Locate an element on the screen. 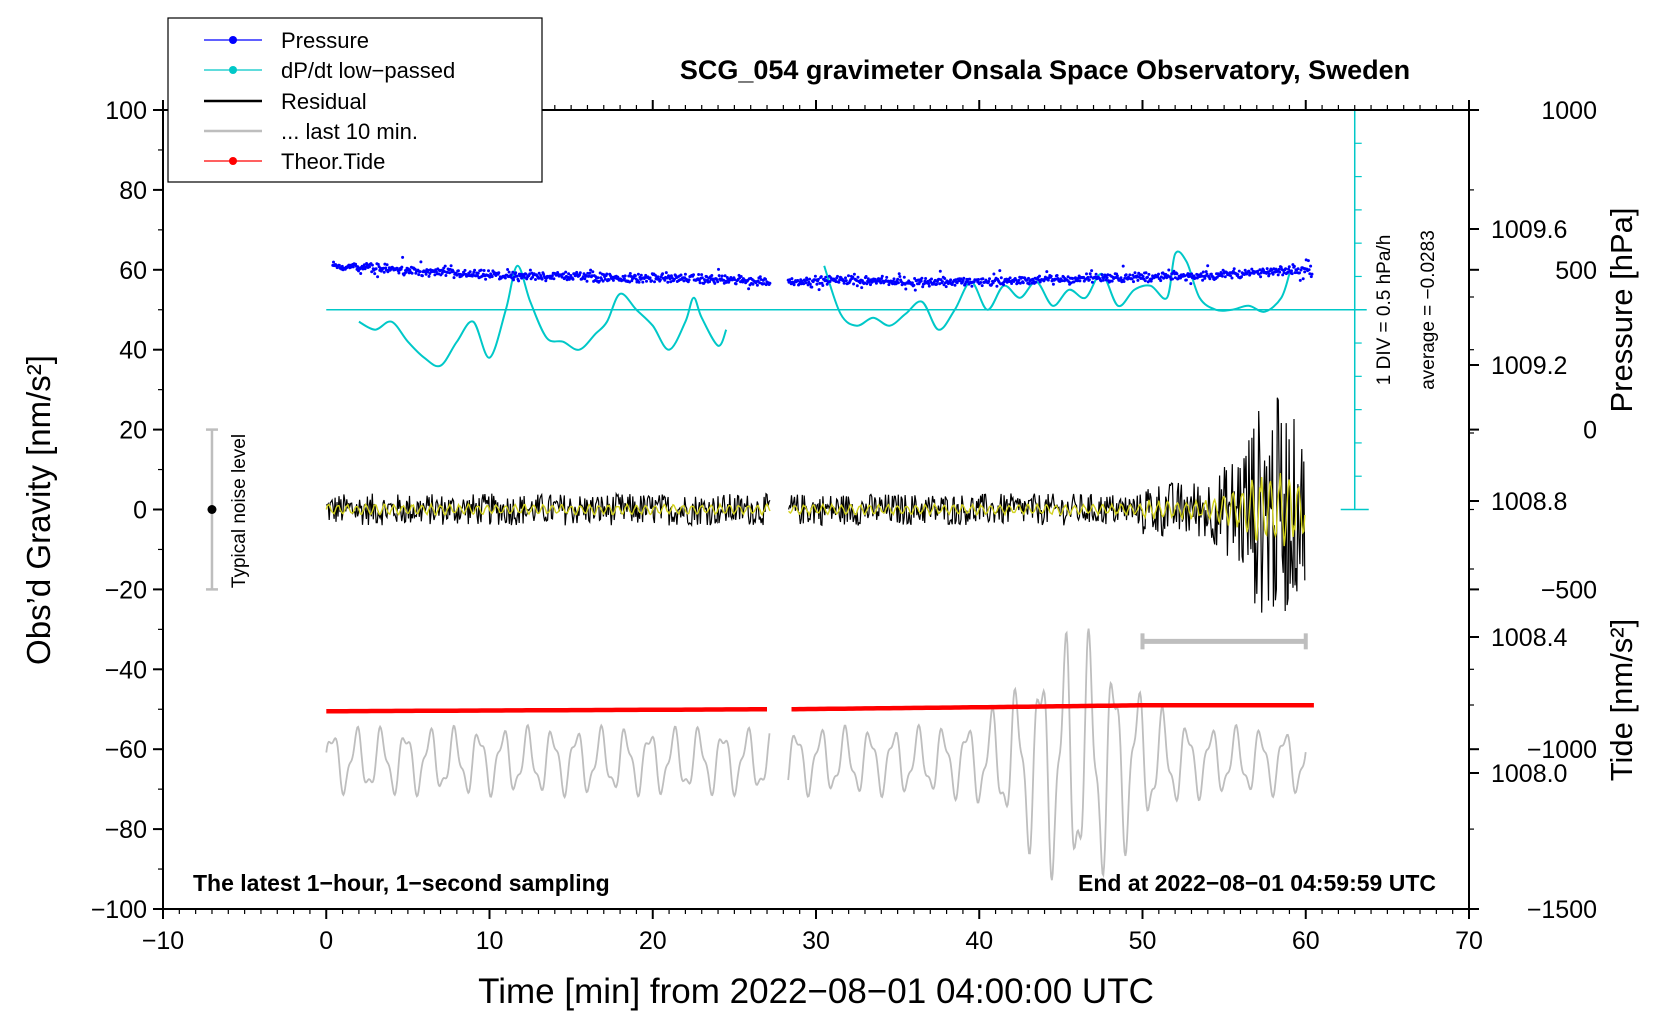 This screenshot has width=1660, height=1020. legend-label-tide: Theor.Tide is located at coordinates (333, 161).